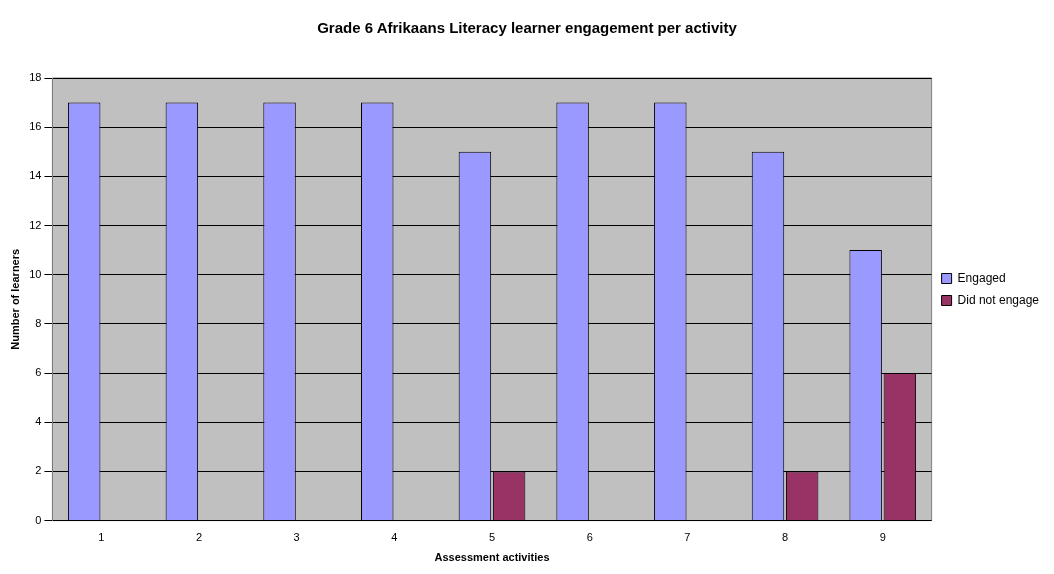 This screenshot has width=1054, height=574. What do you see at coordinates (998, 299) in the screenshot?
I see `legend-label: Did not engage` at bounding box center [998, 299].